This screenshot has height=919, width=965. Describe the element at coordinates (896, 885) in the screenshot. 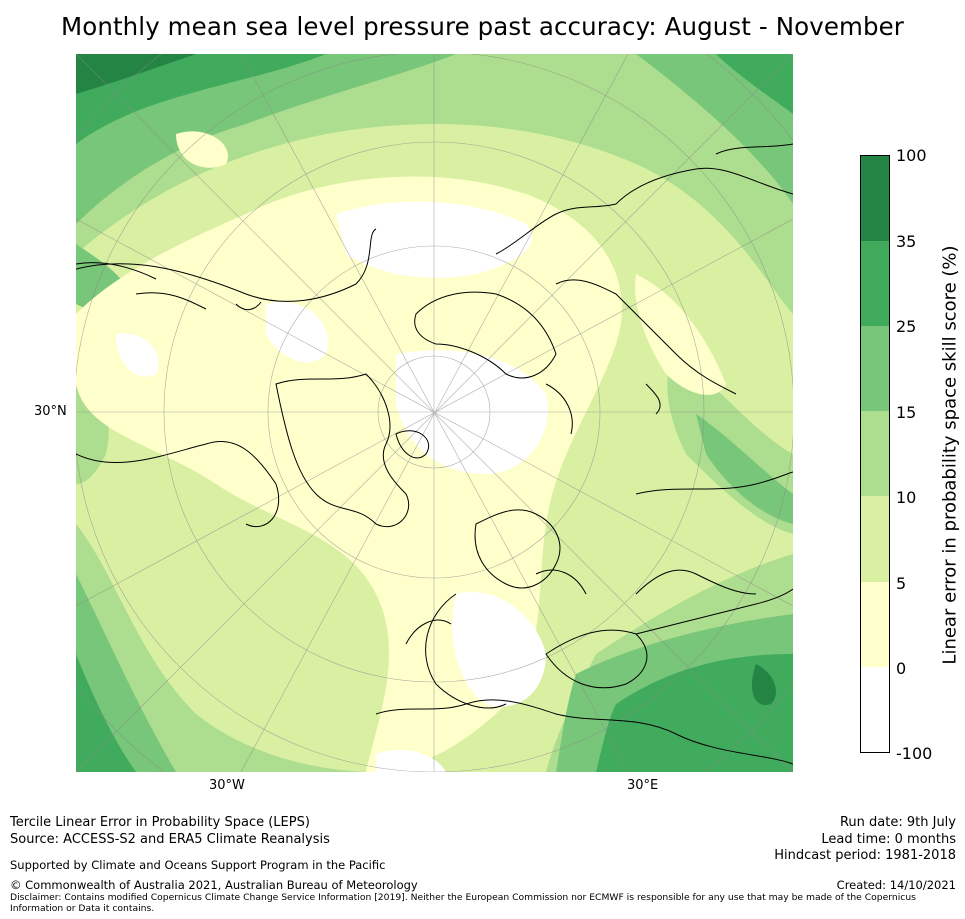

I see `footer-created: Created: 14/10/2021` at that location.